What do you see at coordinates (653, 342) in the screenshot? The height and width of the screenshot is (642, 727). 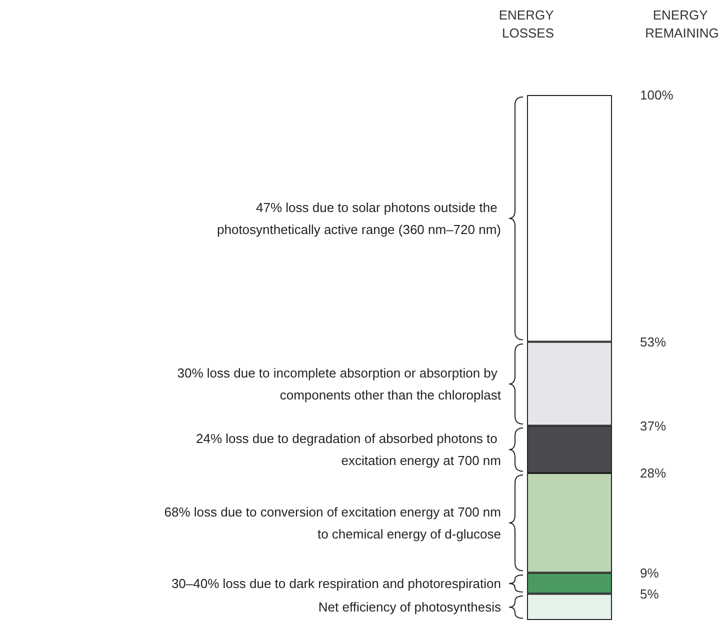 I see `y-tick-label: 53%` at bounding box center [653, 342].